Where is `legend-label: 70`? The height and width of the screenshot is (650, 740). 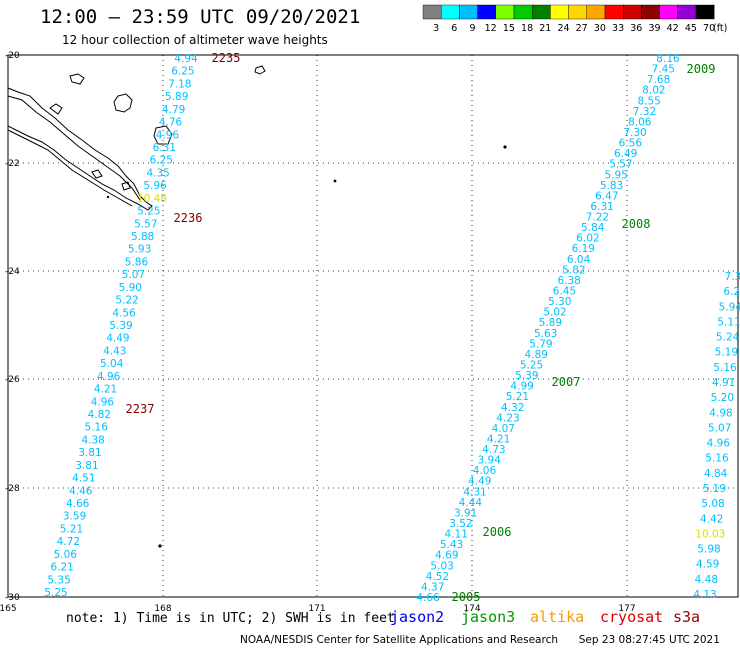 legend-label: 70 is located at coordinates (709, 28).